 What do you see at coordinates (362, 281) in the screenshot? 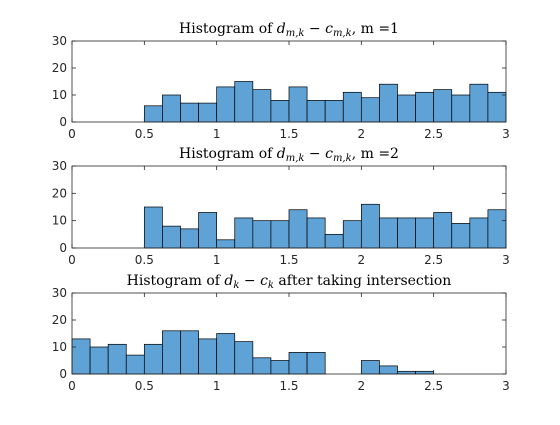
I see `chart-title-part: after taking intersection` at bounding box center [362, 281].